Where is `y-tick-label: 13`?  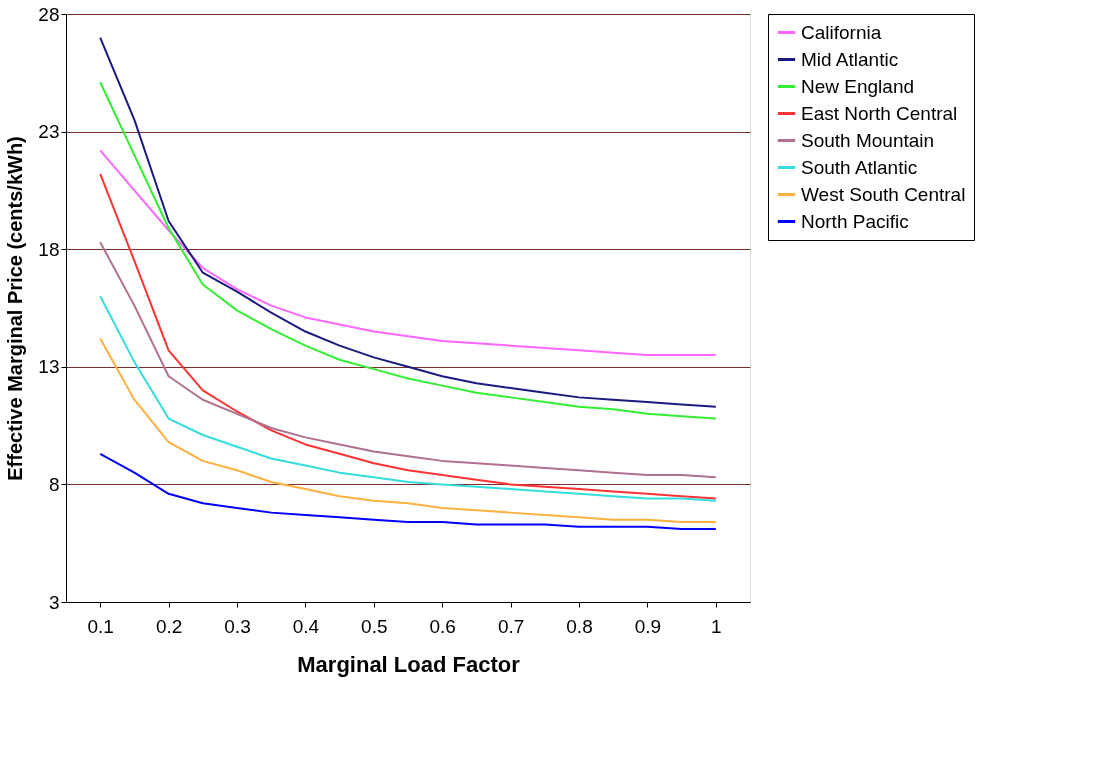
y-tick-label: 13 is located at coordinates (49, 367).